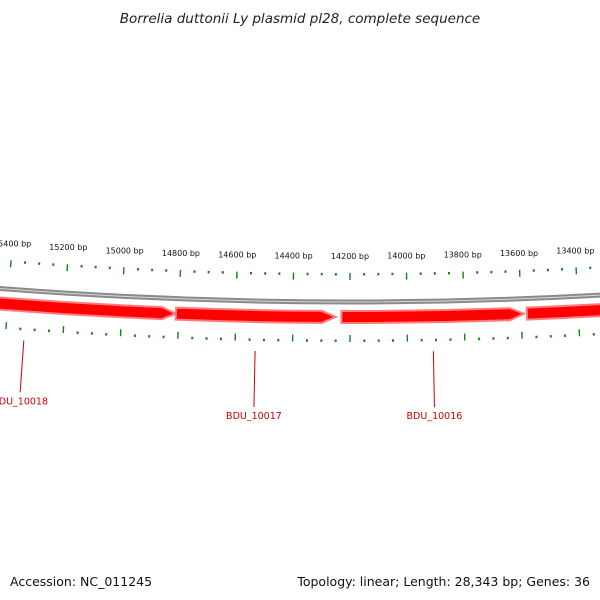 This screenshot has width=600, height=600. Describe the element at coordinates (300, 270) in the screenshot. I see `inner-scale-ticks` at that location.